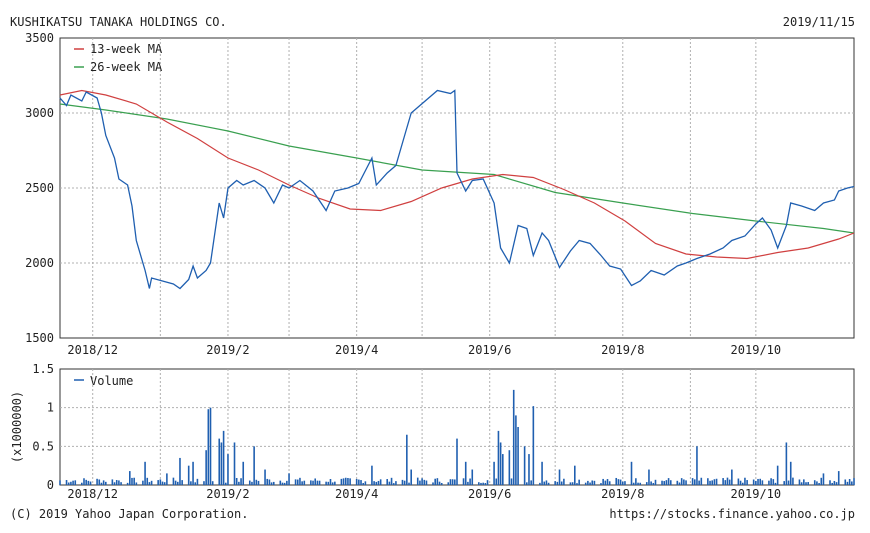  What do you see at coordinates (227, 494) in the screenshot?
I see `volume-x-tick-label: 2019/2` at bounding box center [227, 494].